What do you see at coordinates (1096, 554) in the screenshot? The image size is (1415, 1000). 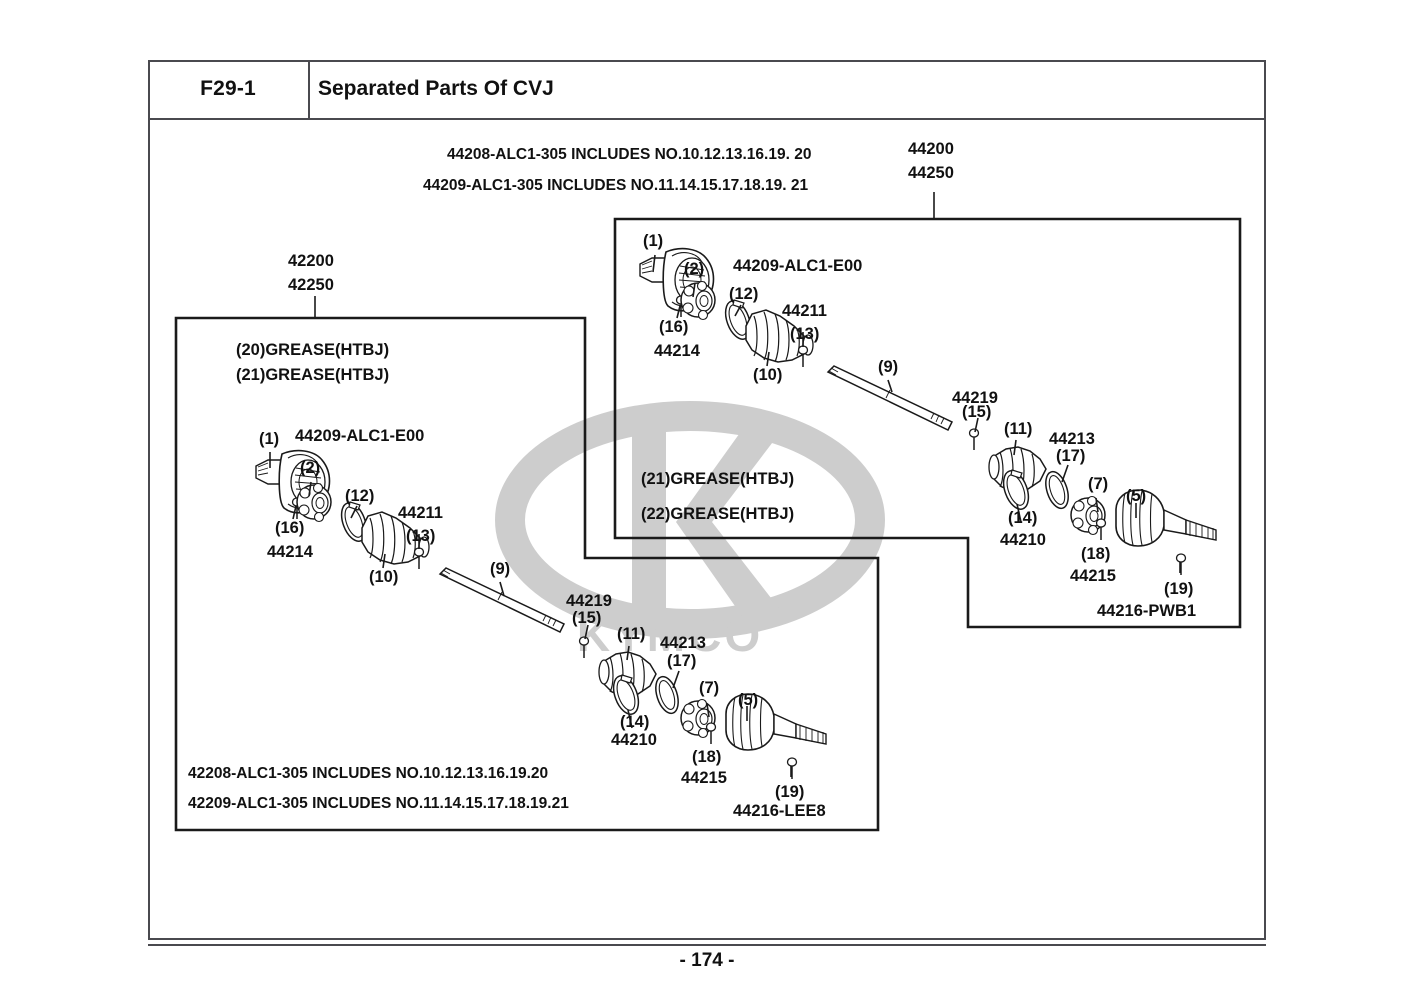 I see `upper-callout-18: (18)` at bounding box center [1096, 554].